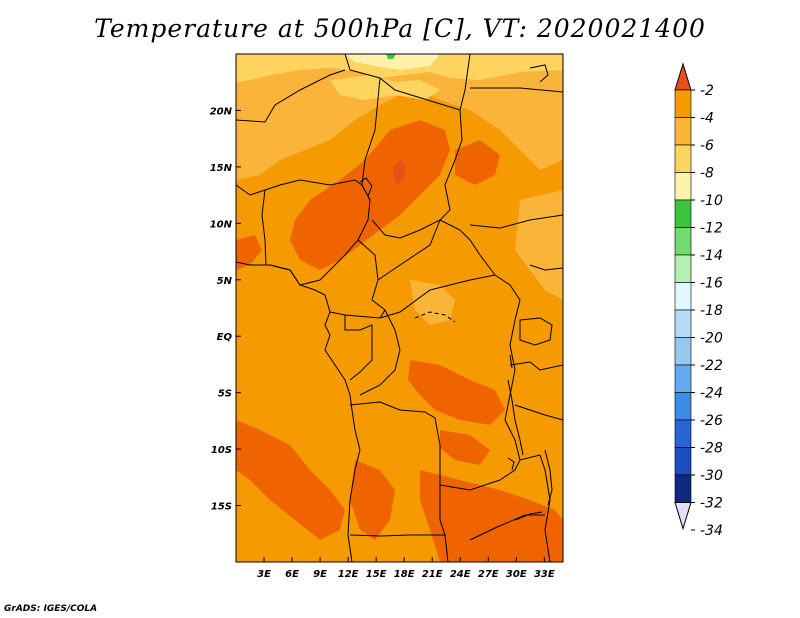  Describe the element at coordinates (251, 190) in the screenshot. I see `border-burkina` at that location.